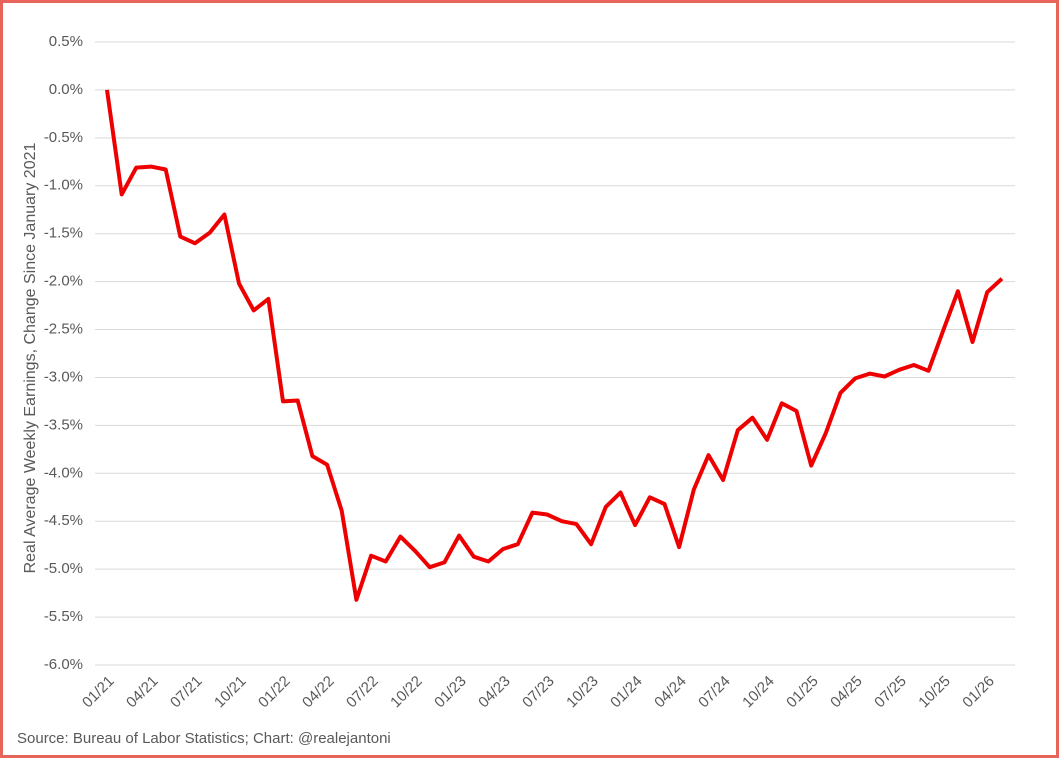  What do you see at coordinates (98, 692) in the screenshot?
I see `x-tick-label: 01/21` at bounding box center [98, 692].